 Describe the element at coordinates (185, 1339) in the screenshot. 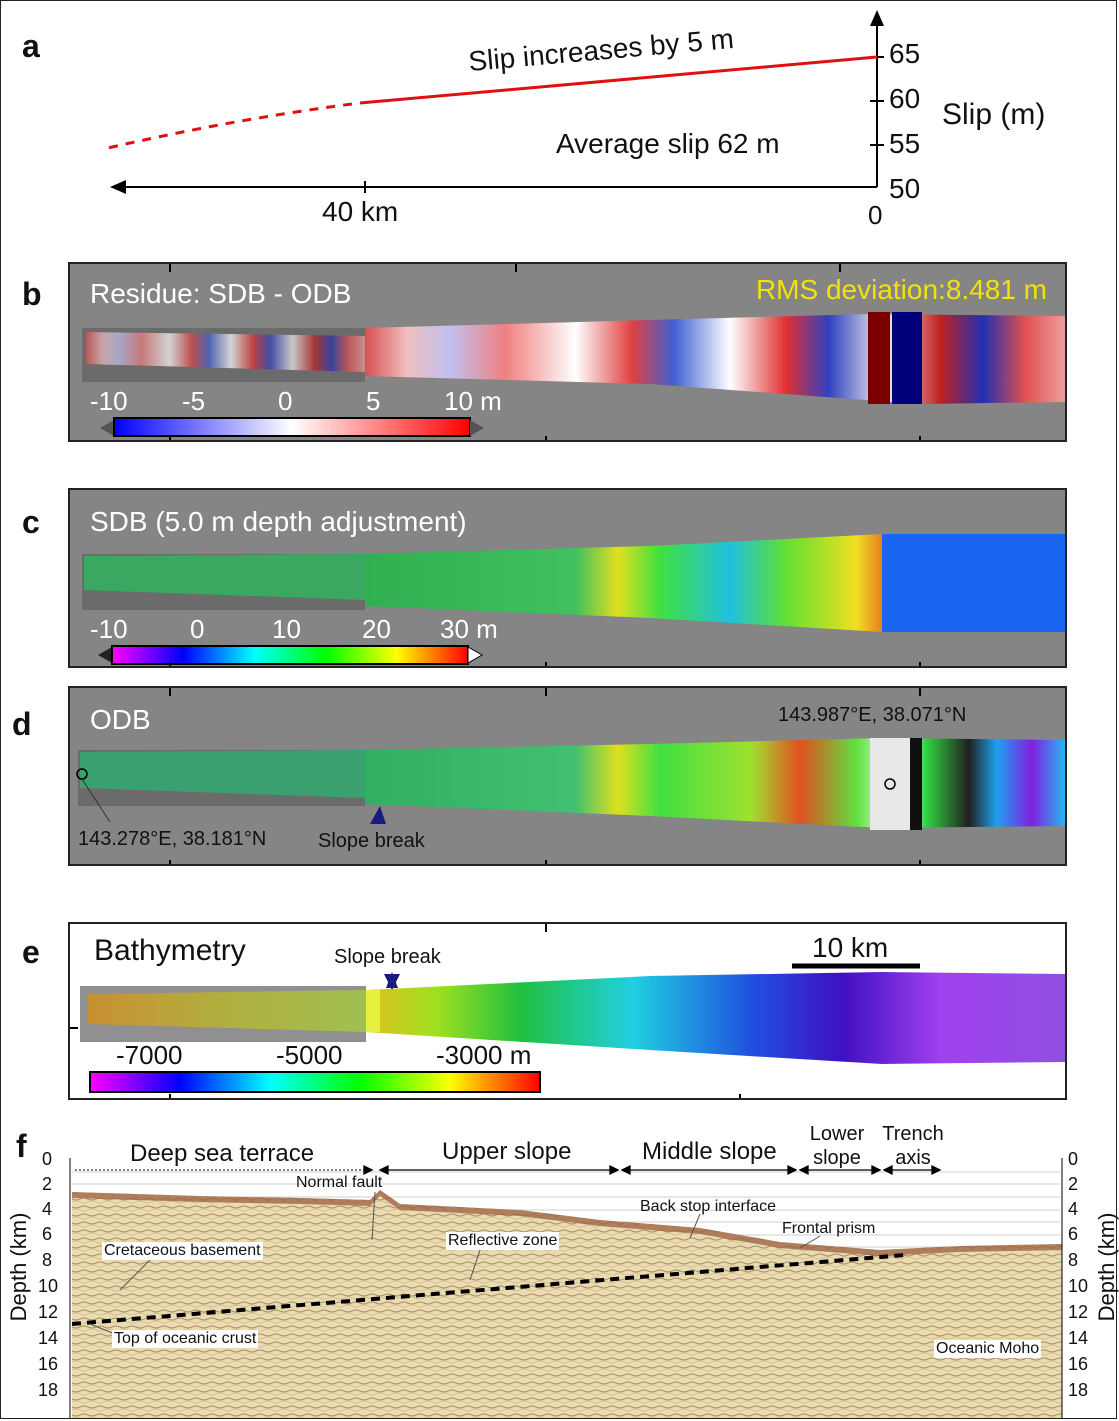

I see `annotation-oceanic-crust: Top of oceanic crust` at that location.